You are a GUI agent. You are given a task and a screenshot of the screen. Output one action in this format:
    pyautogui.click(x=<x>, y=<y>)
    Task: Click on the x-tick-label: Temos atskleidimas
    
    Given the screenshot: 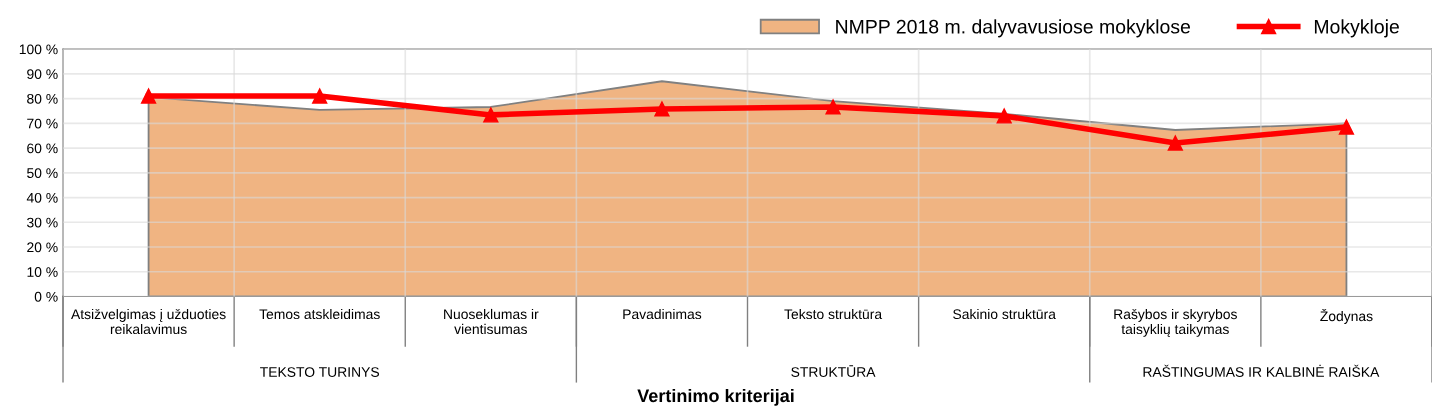 What is the action you would take?
    pyautogui.click(x=319, y=314)
    